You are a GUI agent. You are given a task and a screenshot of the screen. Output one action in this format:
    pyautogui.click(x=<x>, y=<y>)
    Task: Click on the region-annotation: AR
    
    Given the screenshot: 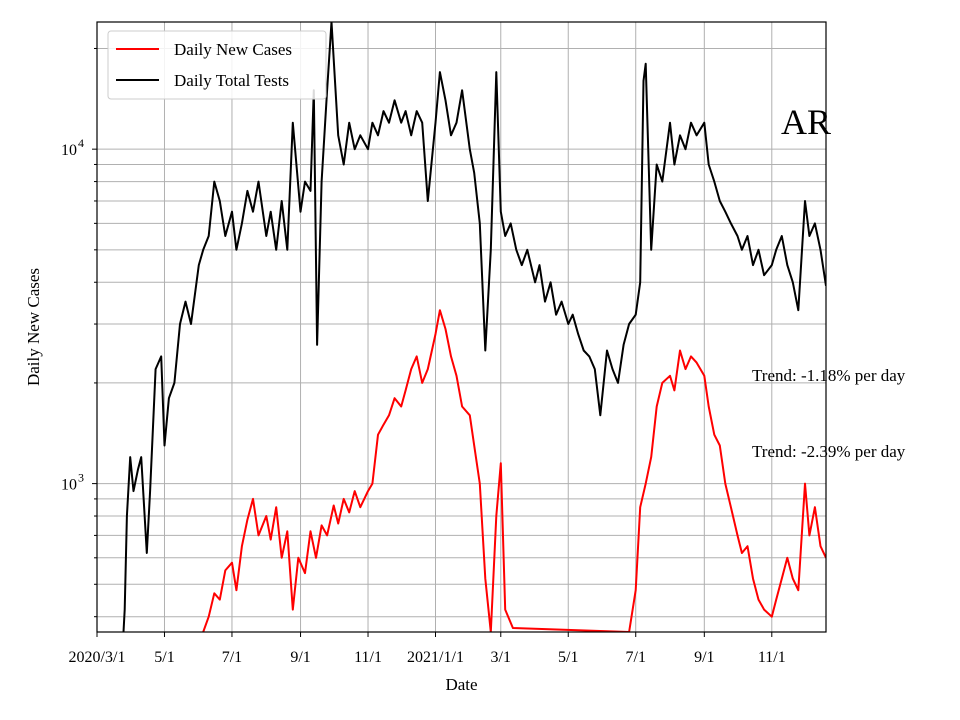 What is the action you would take?
    pyautogui.click(x=806, y=122)
    